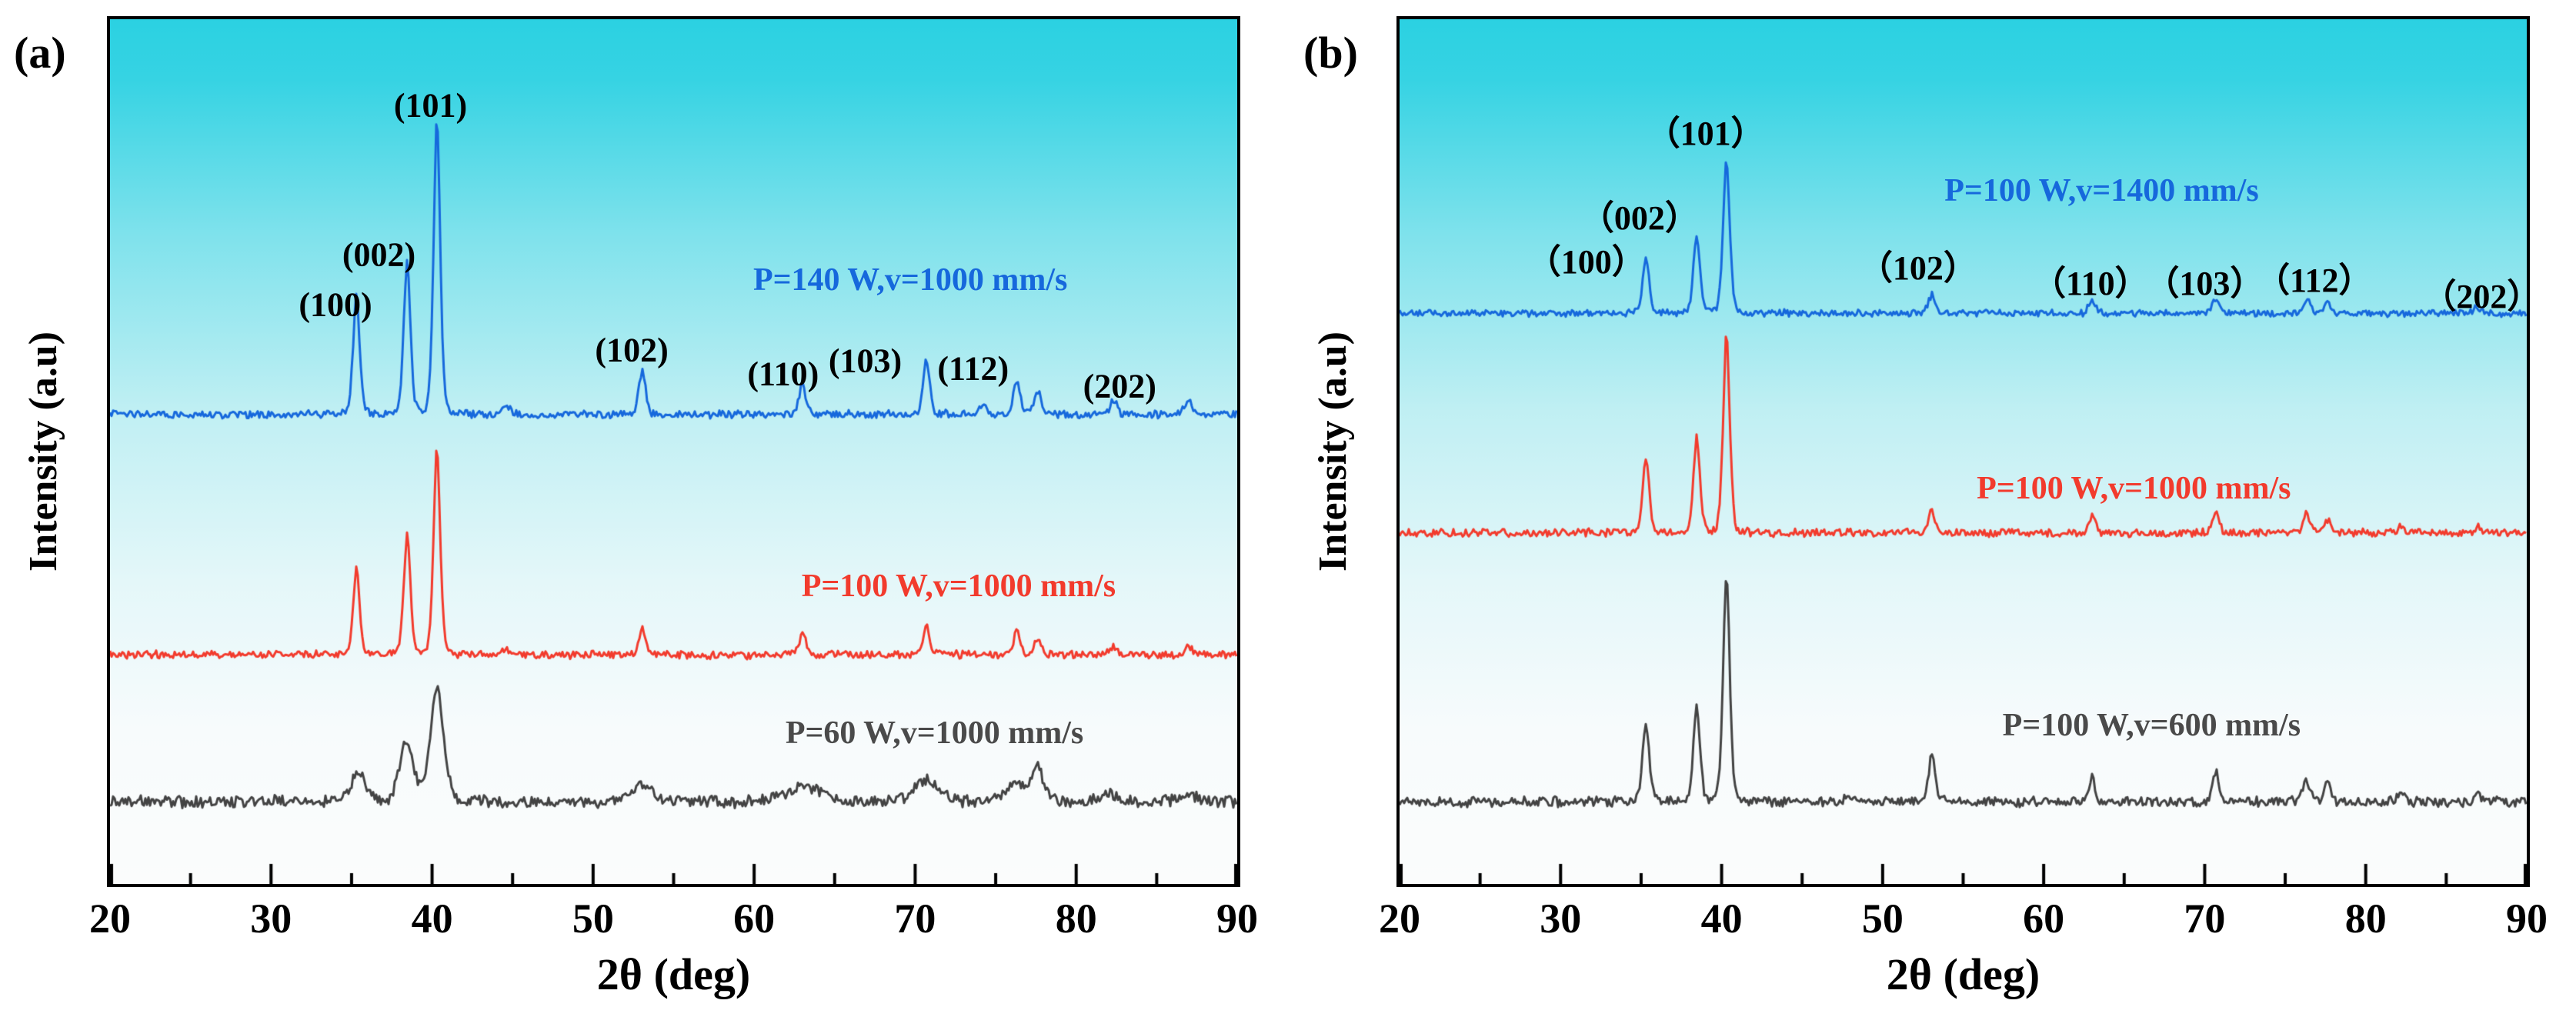 This screenshot has height=1017, width=2576. What do you see at coordinates (935, 733) in the screenshot?
I see `series-legend: P=60 W,v=1000 mm/s` at bounding box center [935, 733].